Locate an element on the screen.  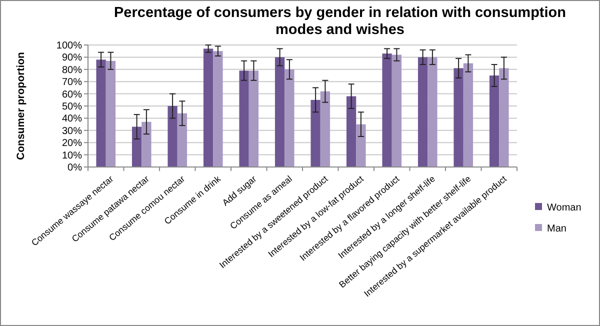
legend-label: Woman is located at coordinates (564, 208).